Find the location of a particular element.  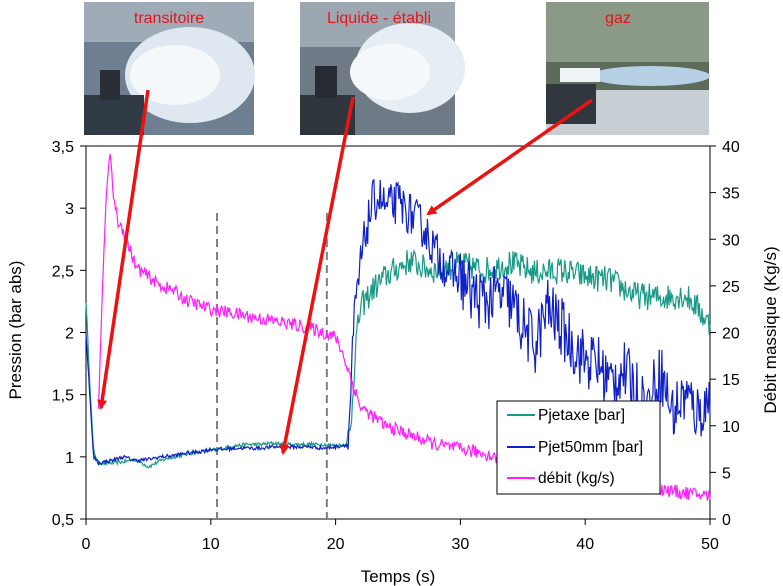

y2-tick-label: 0 is located at coordinates (726, 520).